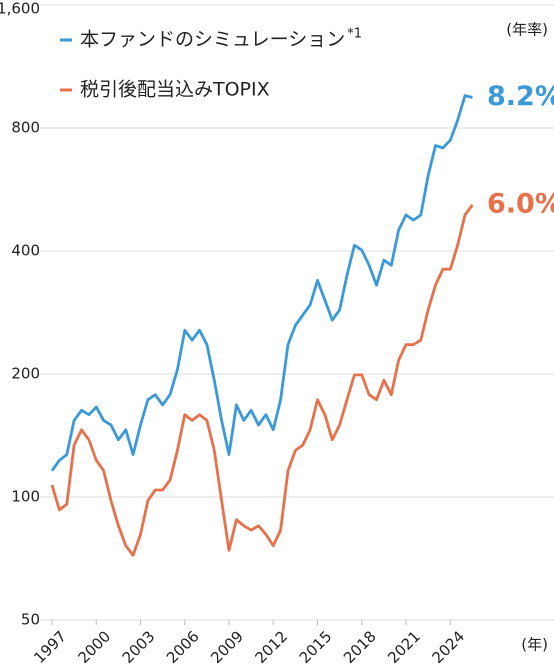 The width and height of the screenshot is (554, 664). I want to click on y-tick-label: 50, so click(30, 620).